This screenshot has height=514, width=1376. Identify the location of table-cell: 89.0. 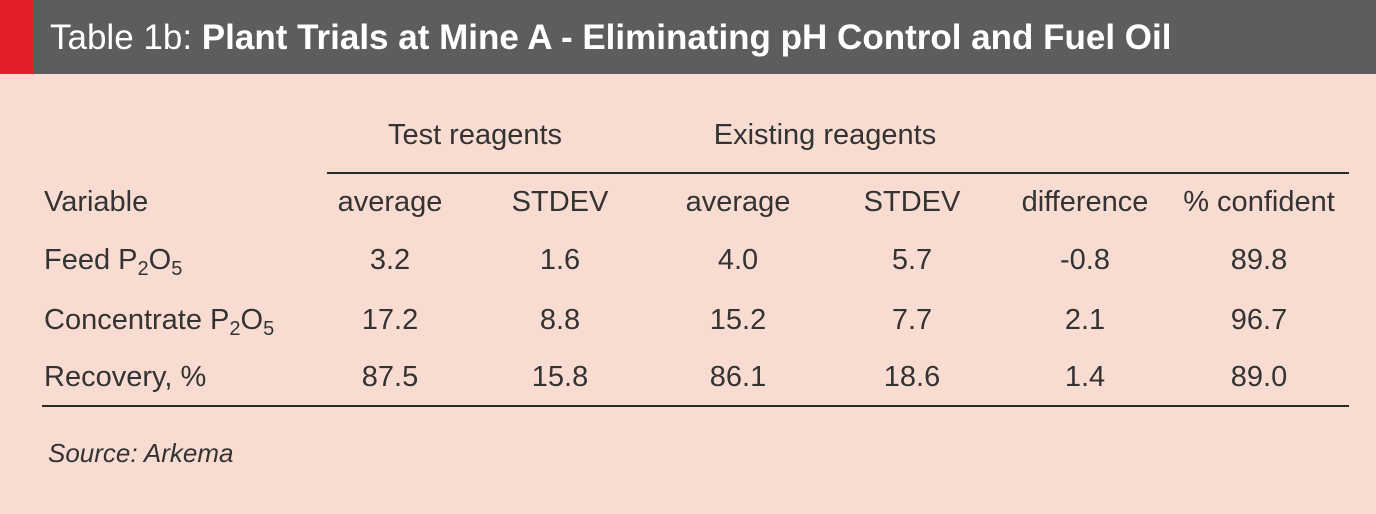
(1259, 377).